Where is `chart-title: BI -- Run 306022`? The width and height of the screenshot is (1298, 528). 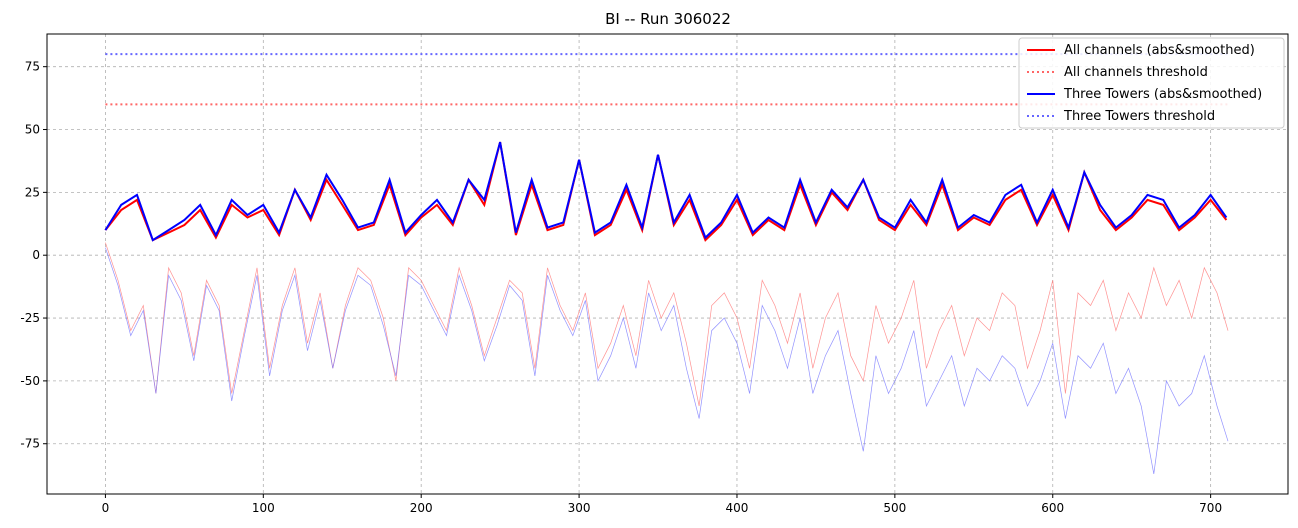 chart-title: BI -- Run 306022 is located at coordinates (668, 19).